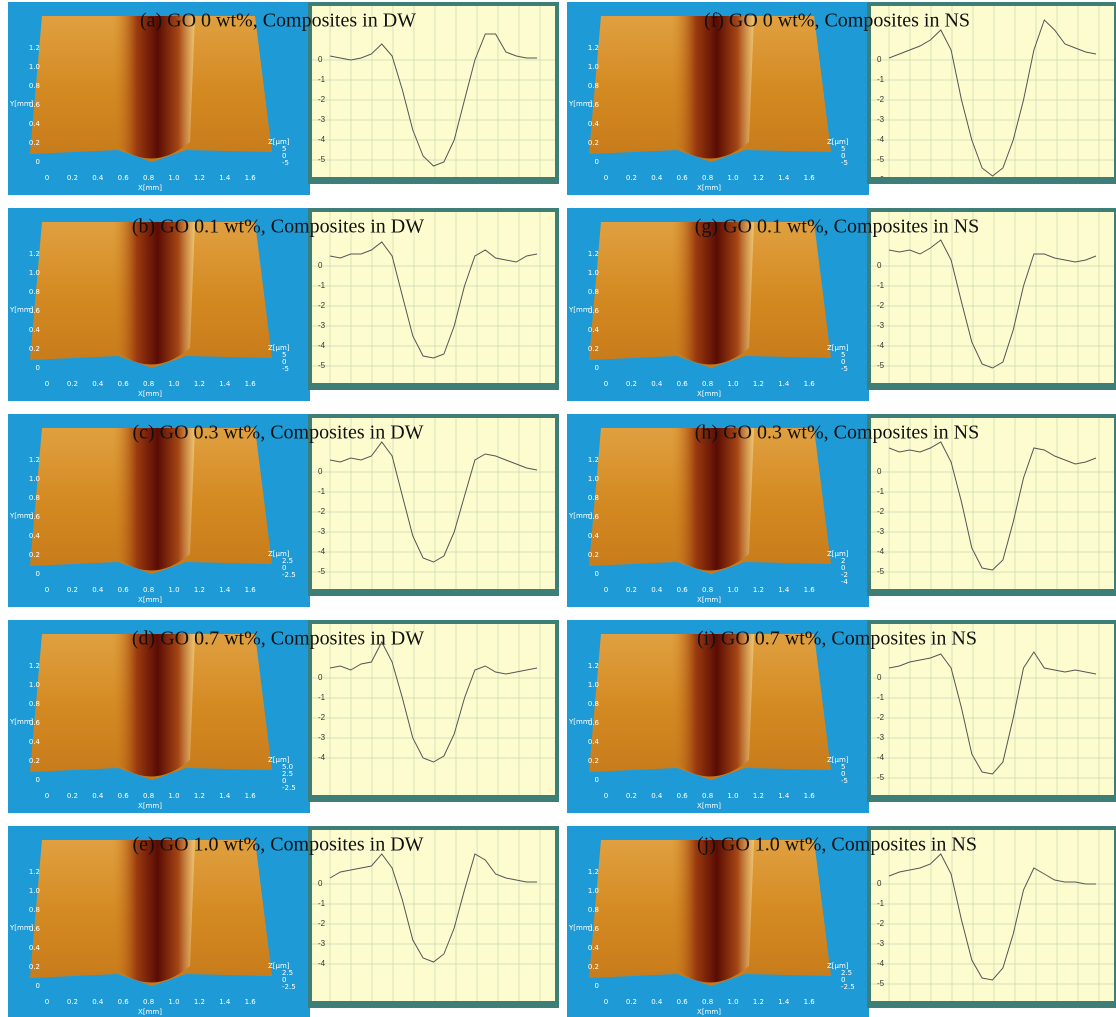  I want to click on z-tick-label: 5, so click(284, 355).